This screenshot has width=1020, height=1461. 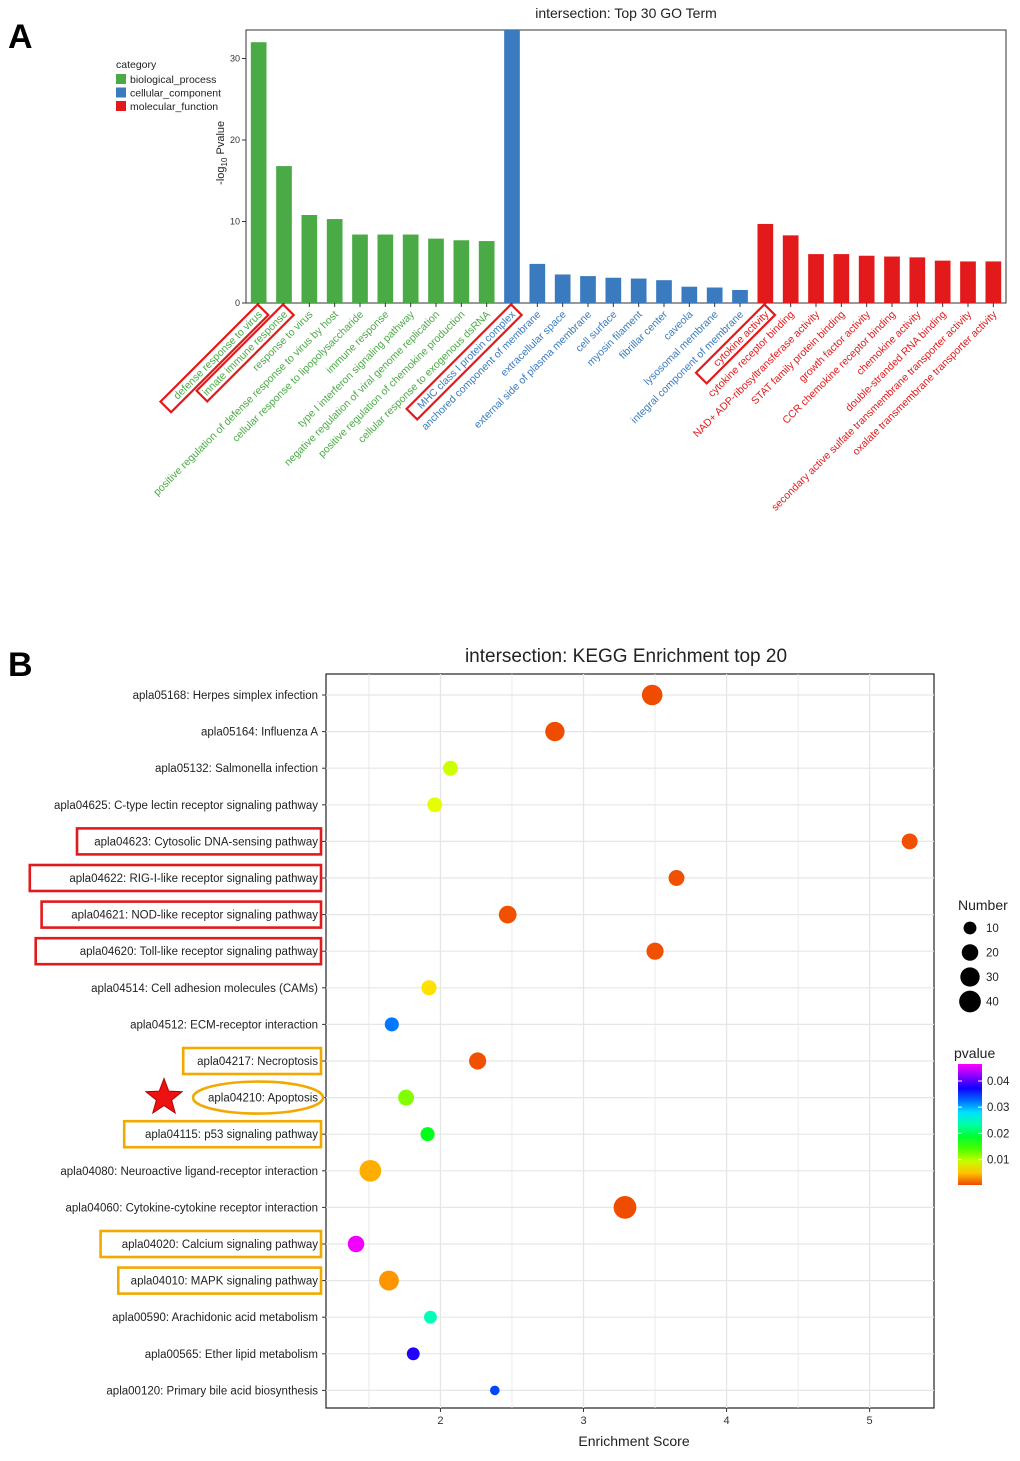 What do you see at coordinates (998, 1082) in the screenshot?
I see `color-legend-label: 0.04` at bounding box center [998, 1082].